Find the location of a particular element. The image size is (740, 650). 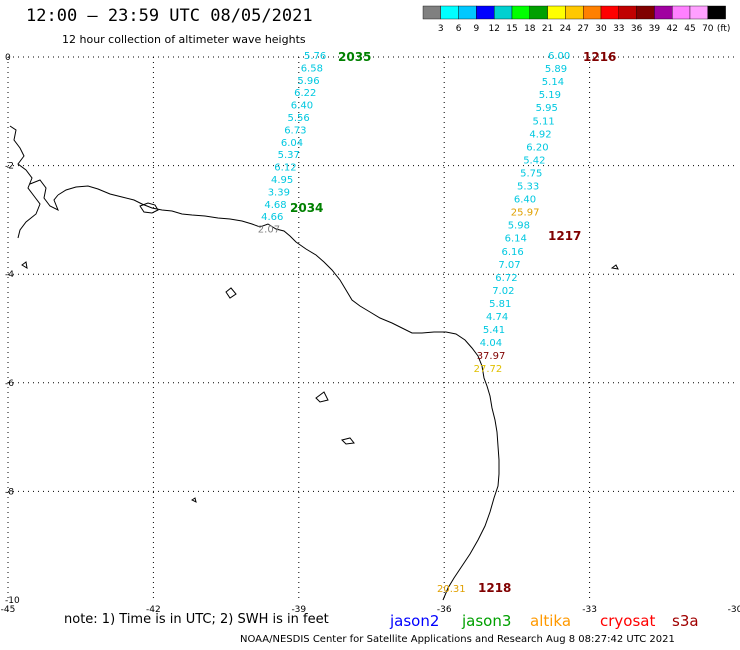

map-title: 12:00 – 23:59 UTC 08/05/2021 is located at coordinates (169, 16).